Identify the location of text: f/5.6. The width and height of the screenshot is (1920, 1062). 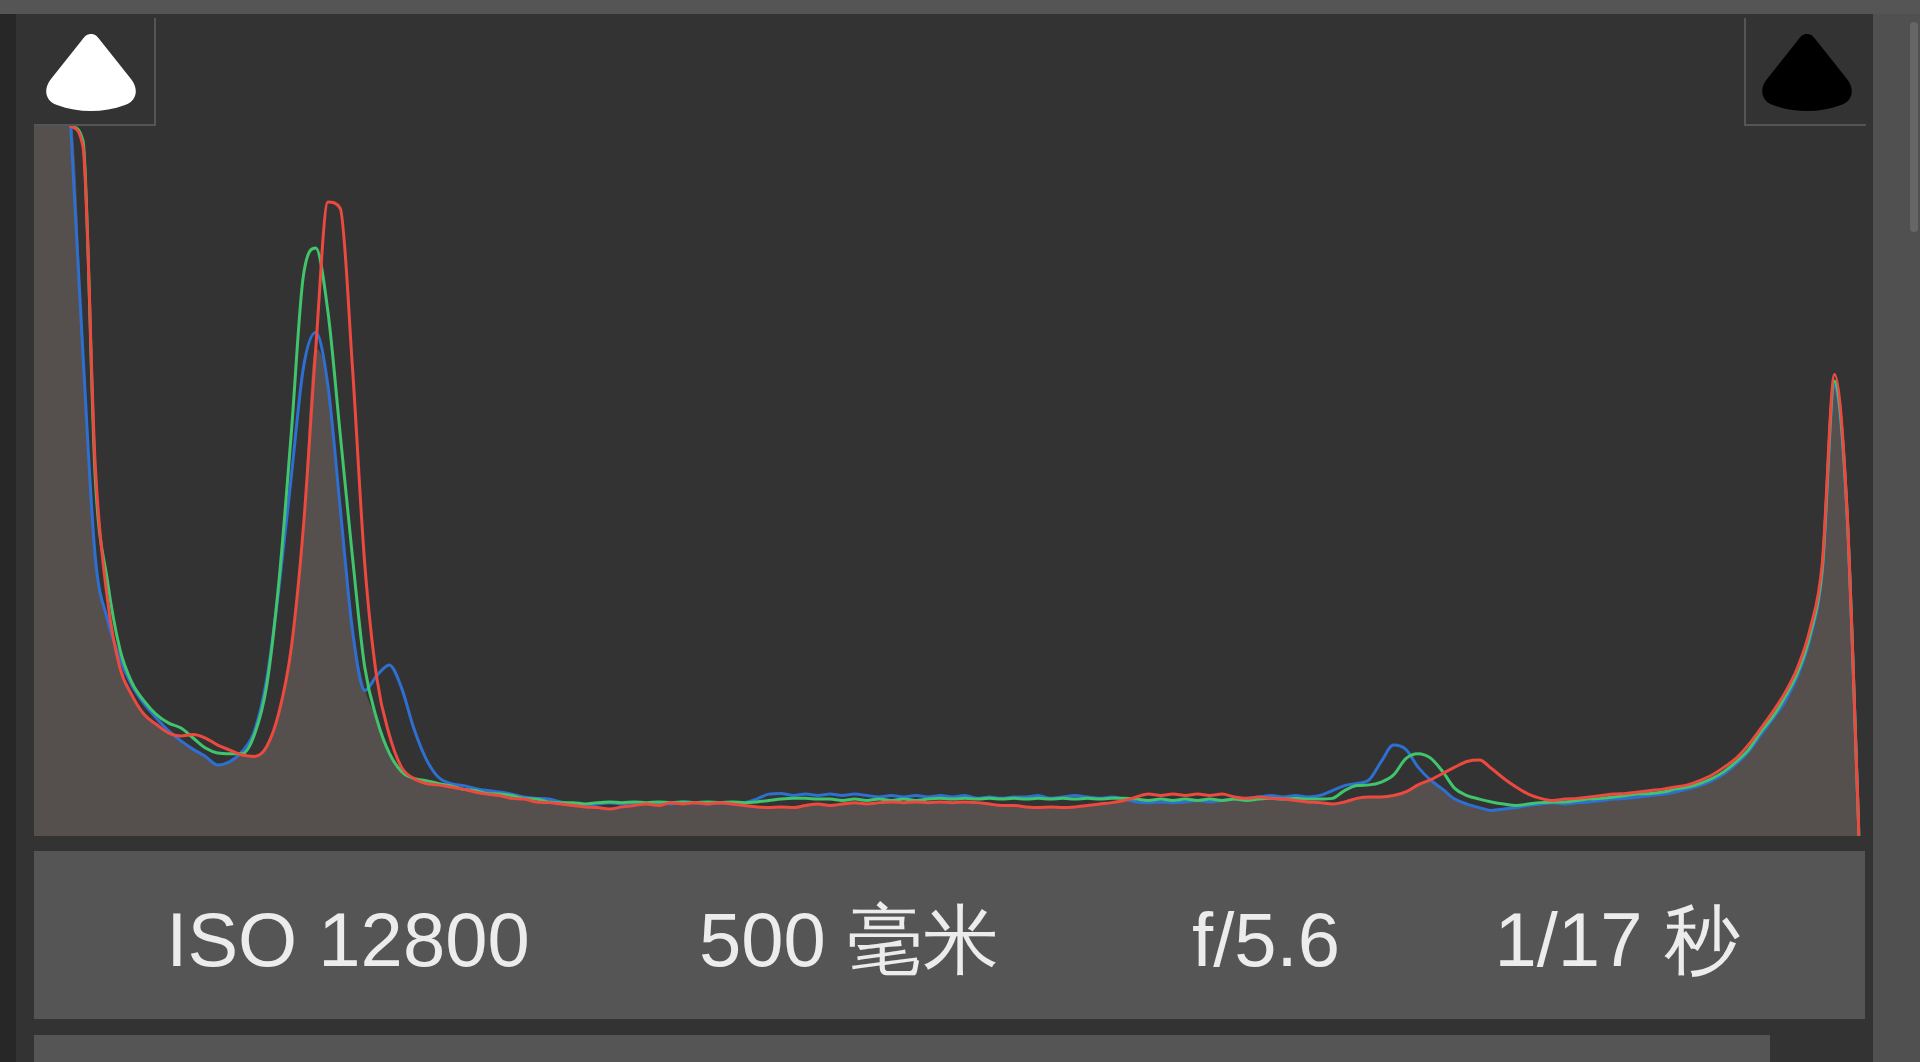
(1266, 939).